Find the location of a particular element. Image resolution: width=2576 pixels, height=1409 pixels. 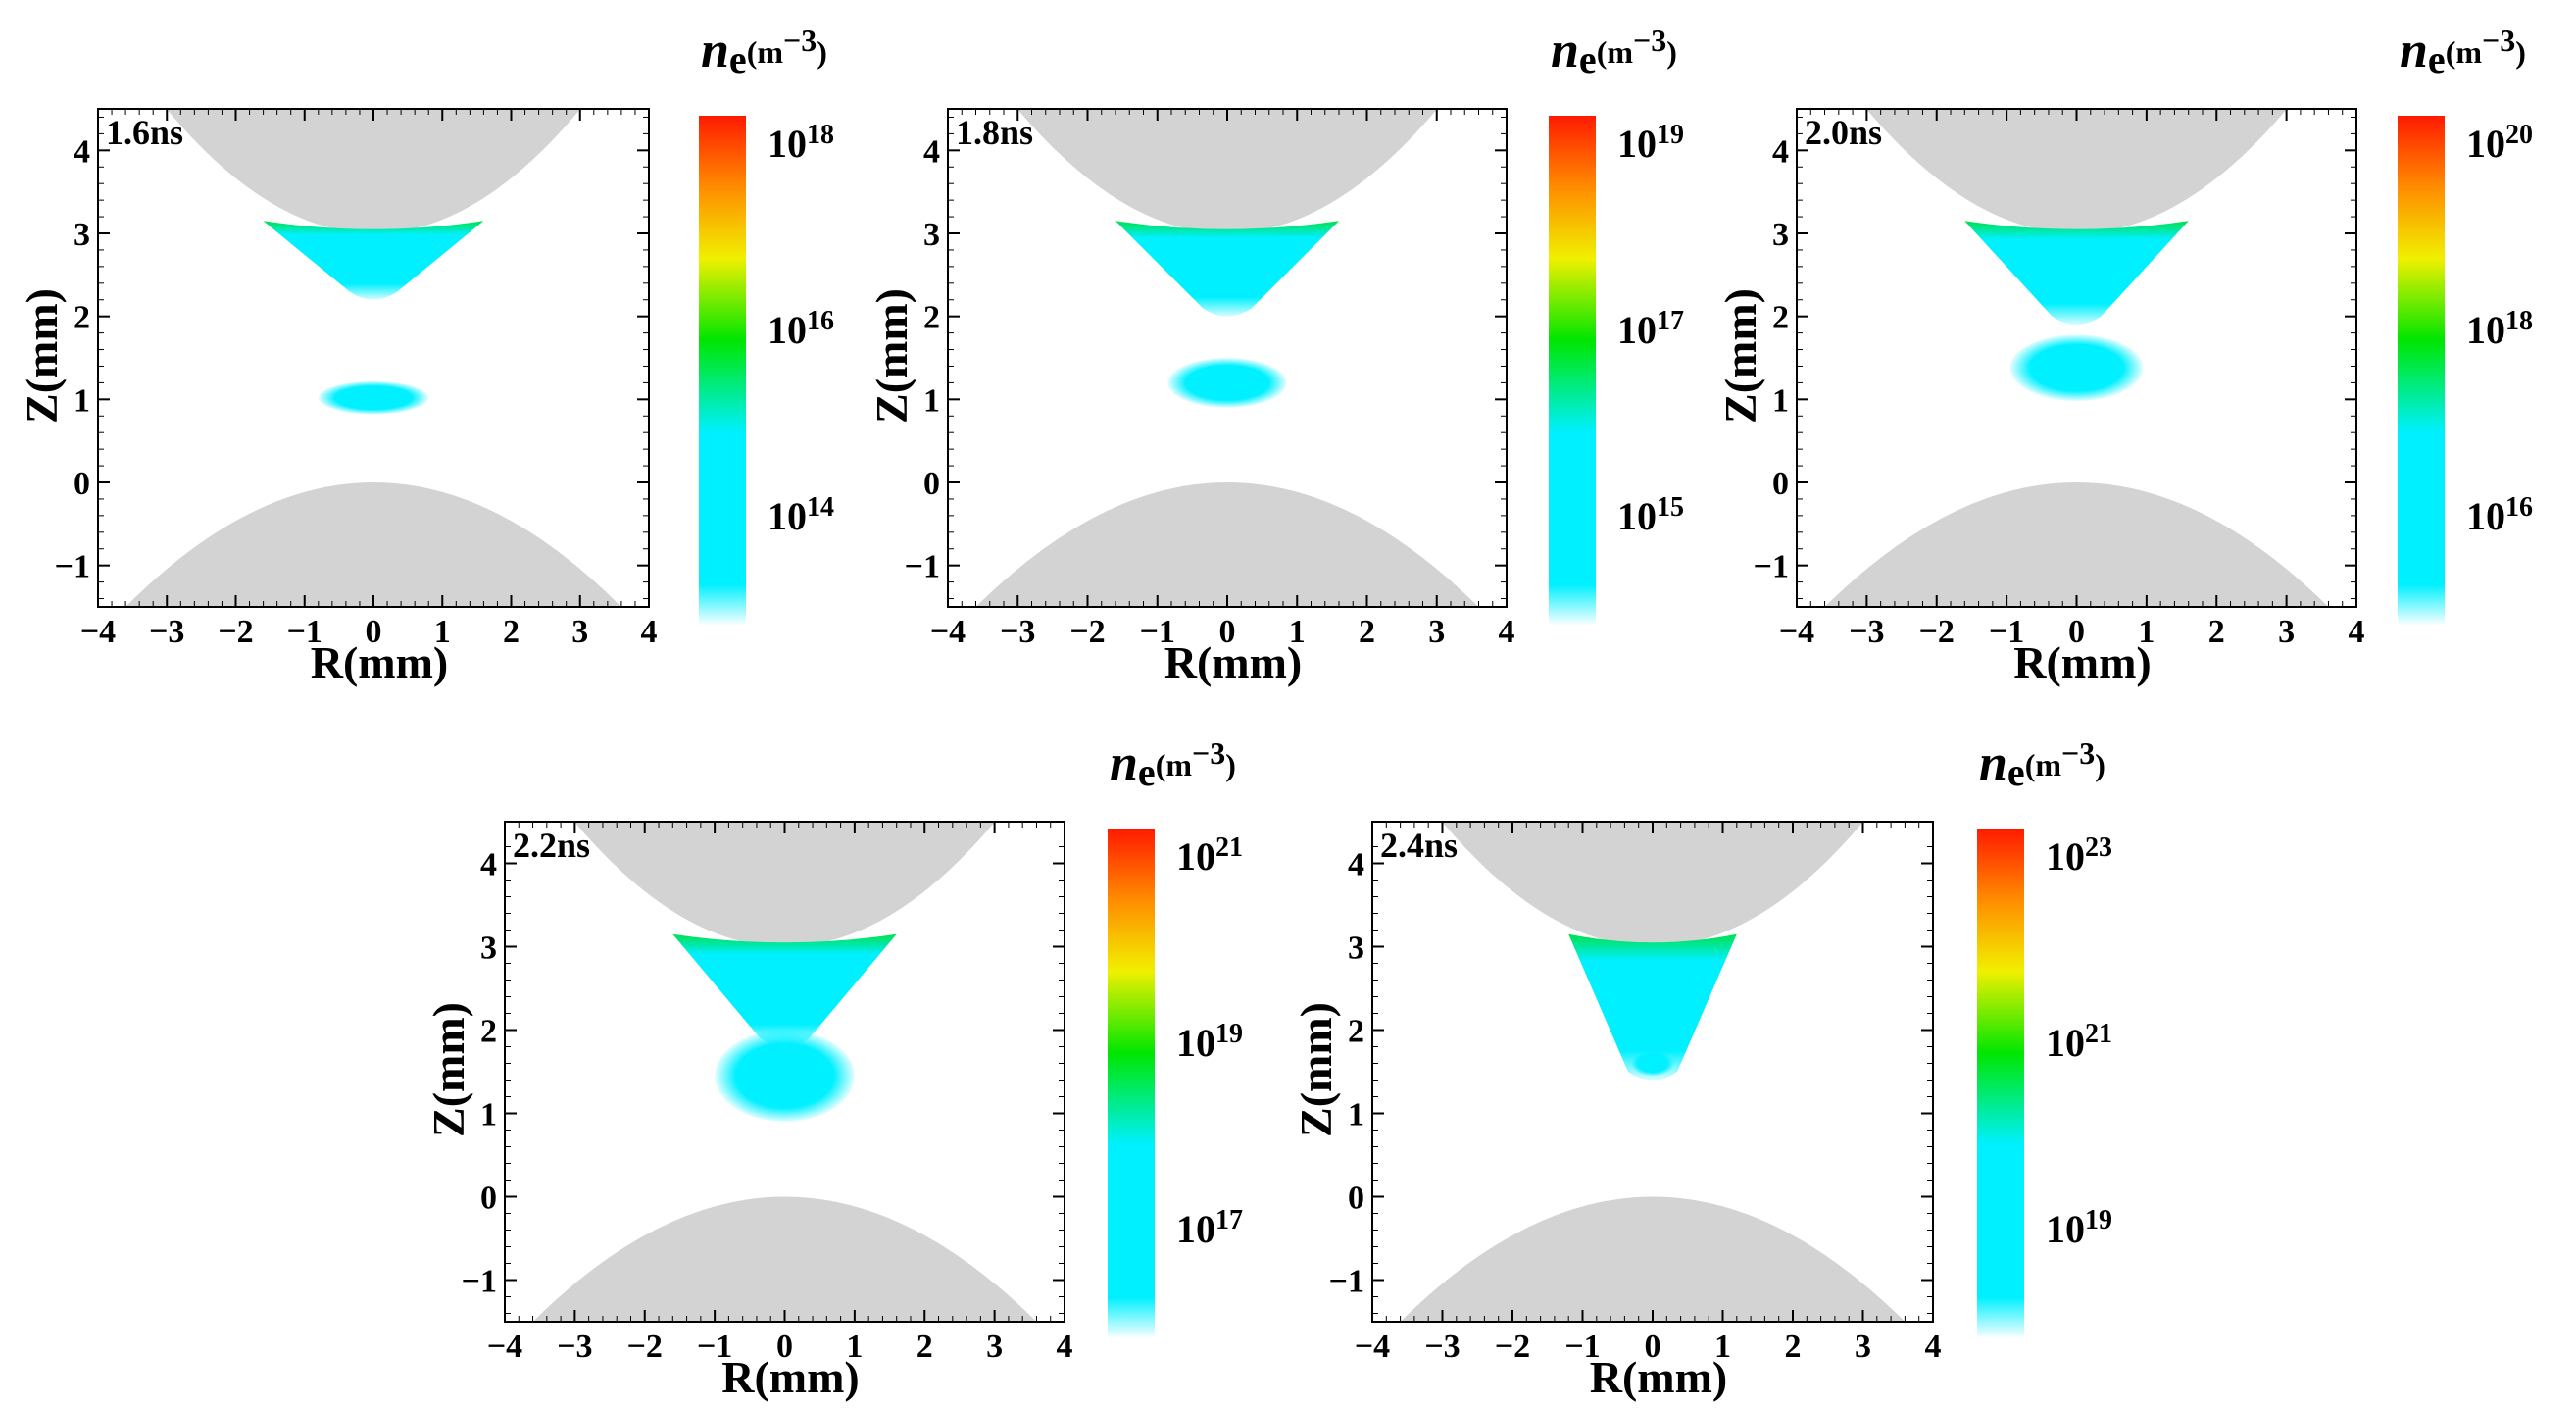

colorbar: ne(m−3) 1023 1021 1019 is located at coordinates (2044, 1036).